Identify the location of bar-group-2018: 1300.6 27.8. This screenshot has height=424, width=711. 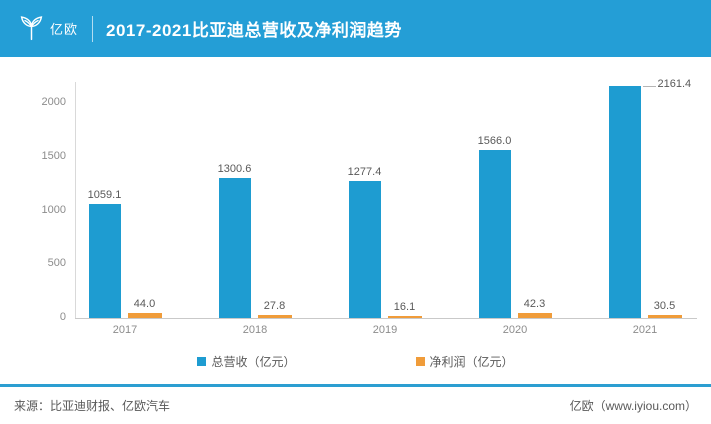
(255, 197).